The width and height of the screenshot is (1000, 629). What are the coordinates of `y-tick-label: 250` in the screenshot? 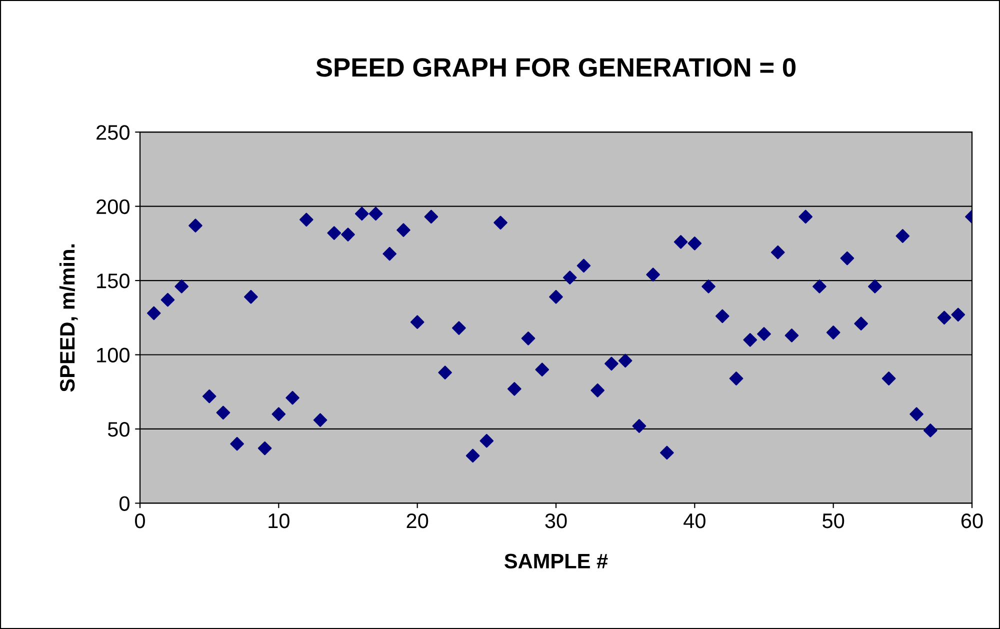 It's located at (113, 132).